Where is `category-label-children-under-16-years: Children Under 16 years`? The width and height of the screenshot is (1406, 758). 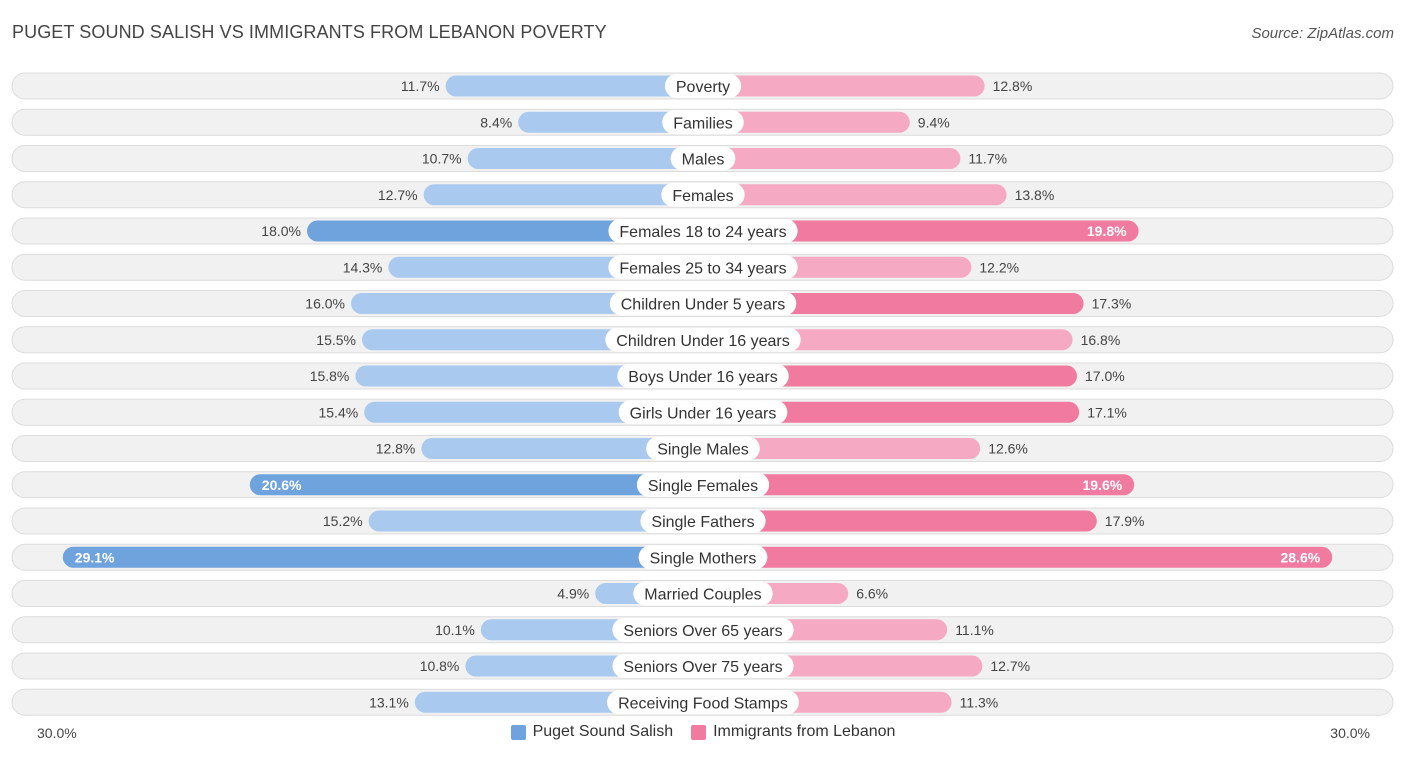 category-label-children-under-16-years: Children Under 16 years is located at coordinates (702, 341).